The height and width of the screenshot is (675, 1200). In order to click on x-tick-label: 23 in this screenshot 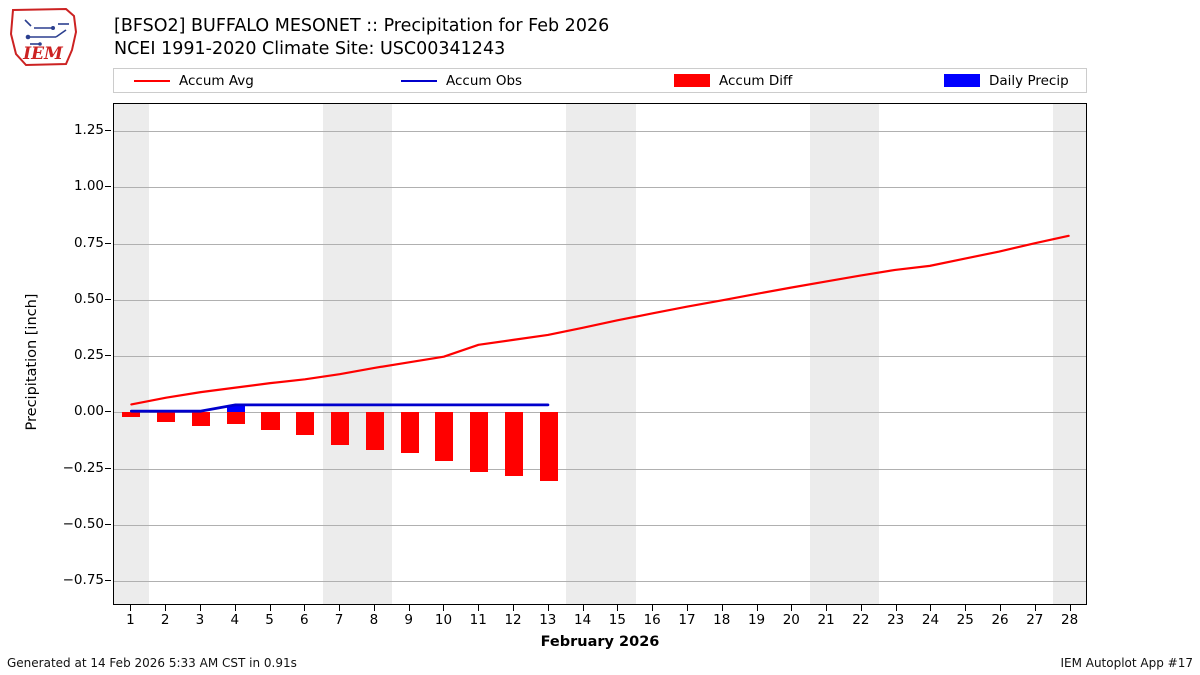, I will do `click(896, 620)`.